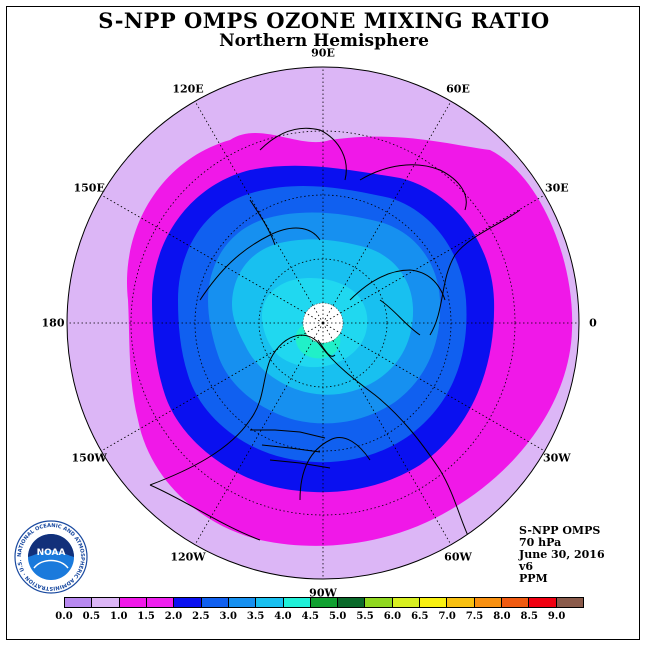  I want to click on colorbar-tick-label: 2.5, so click(201, 616).